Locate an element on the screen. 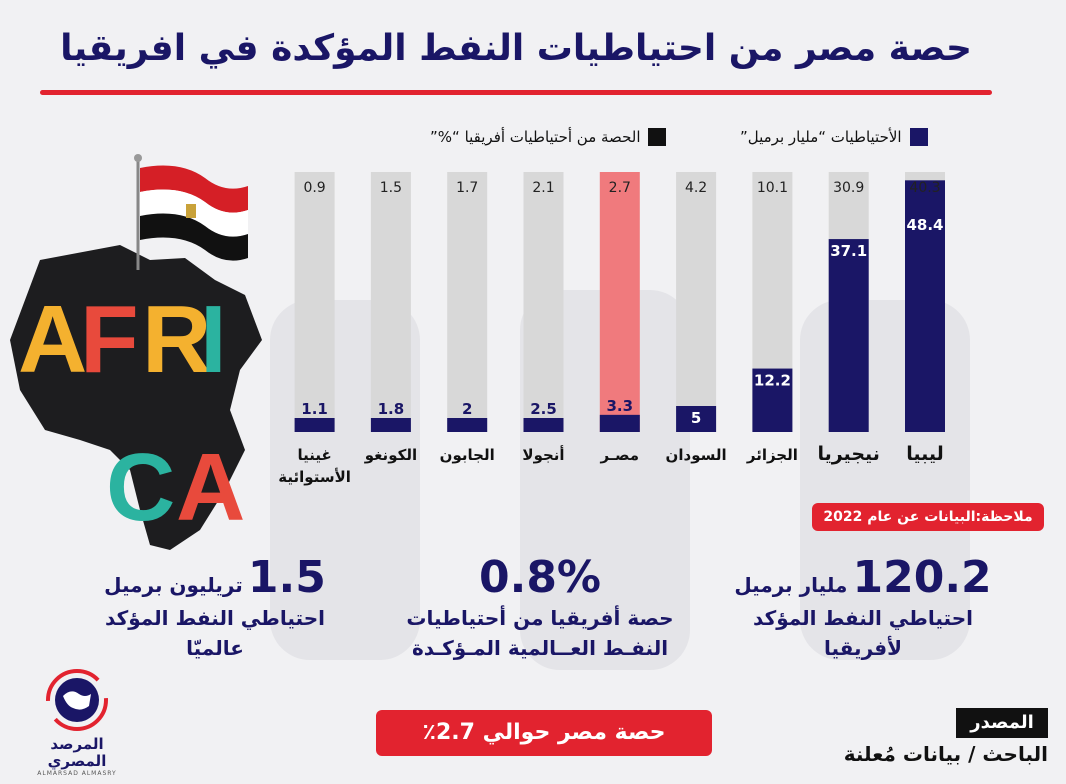 This screenshot has height=784, width=1066. legend-reserves-label: الأحتياطيات “مليار برميل” is located at coordinates (821, 137).